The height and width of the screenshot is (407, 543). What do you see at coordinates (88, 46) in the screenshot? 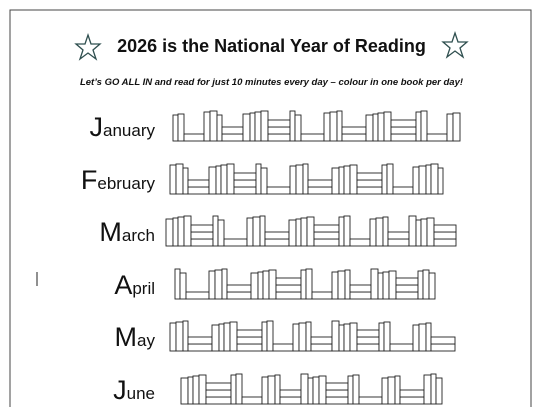
I see `star-icon` at bounding box center [88, 46].